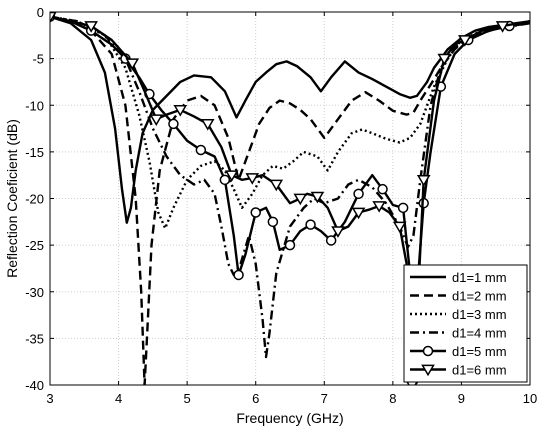 The width and height of the screenshot is (550, 432). What do you see at coordinates (49, 398) in the screenshot?
I see `x-tick-label: 3` at bounding box center [49, 398].